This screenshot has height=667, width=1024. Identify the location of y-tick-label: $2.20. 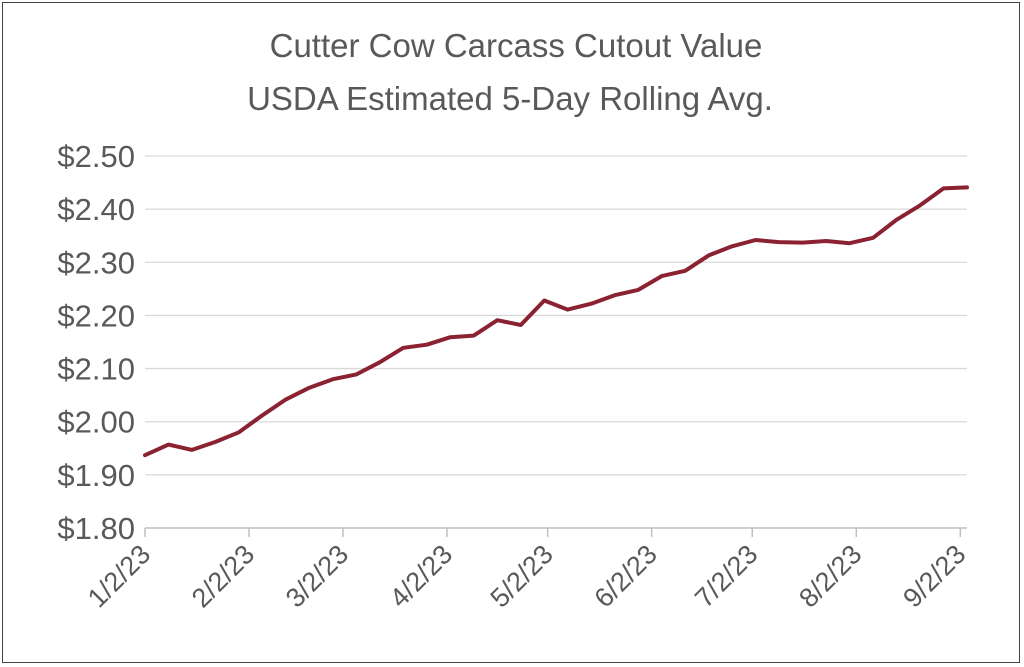
(96, 315).